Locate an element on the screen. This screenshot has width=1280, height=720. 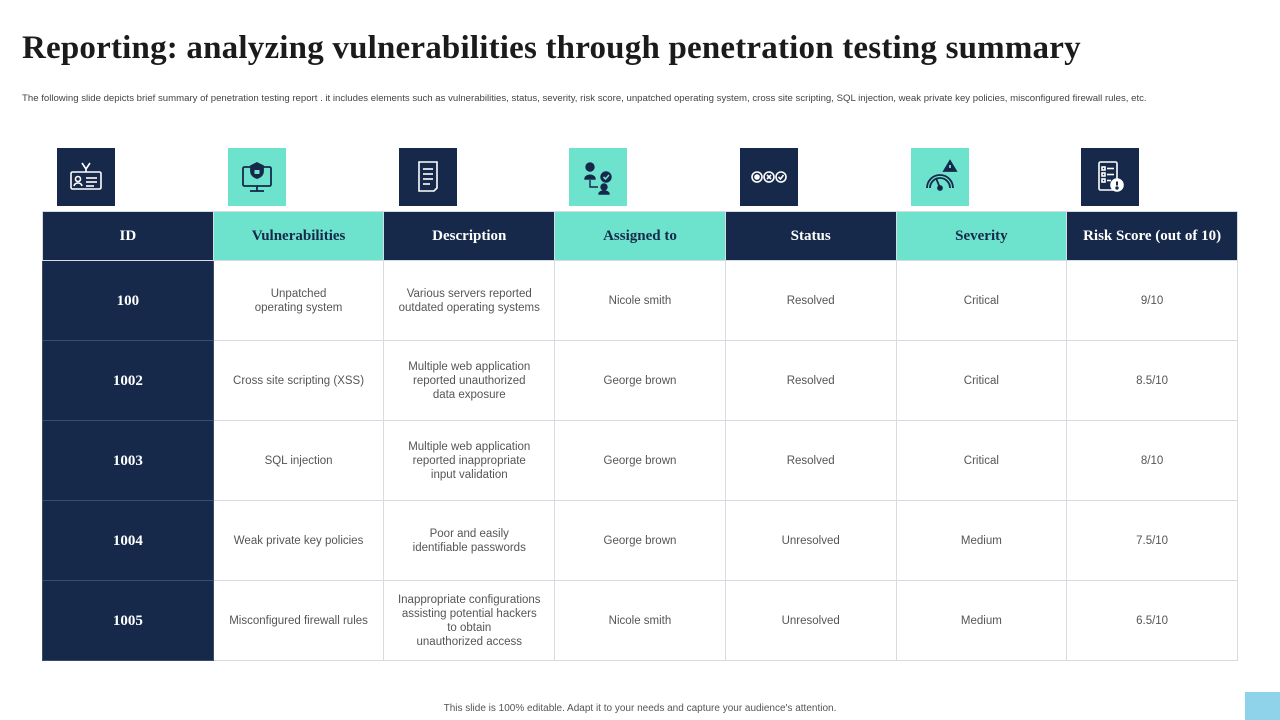
header-severity: Severity is located at coordinates (981, 236).